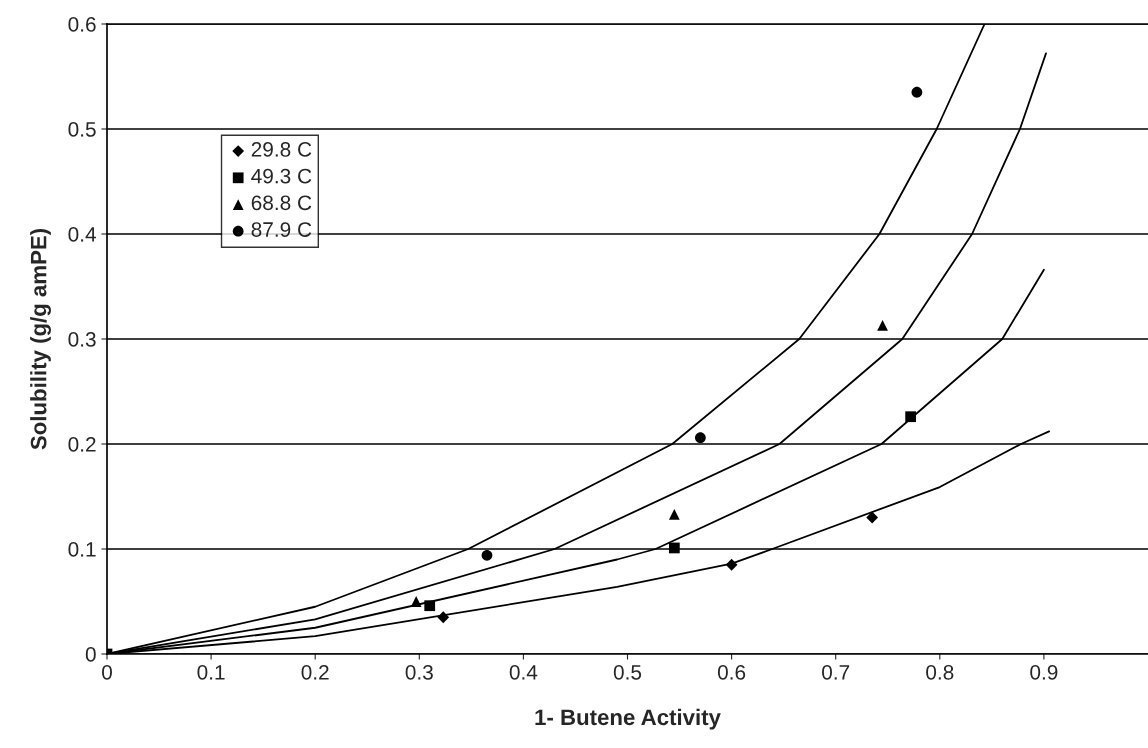 The width and height of the screenshot is (1148, 748). I want to click on x-tick-label: 0.9, so click(1044, 672).